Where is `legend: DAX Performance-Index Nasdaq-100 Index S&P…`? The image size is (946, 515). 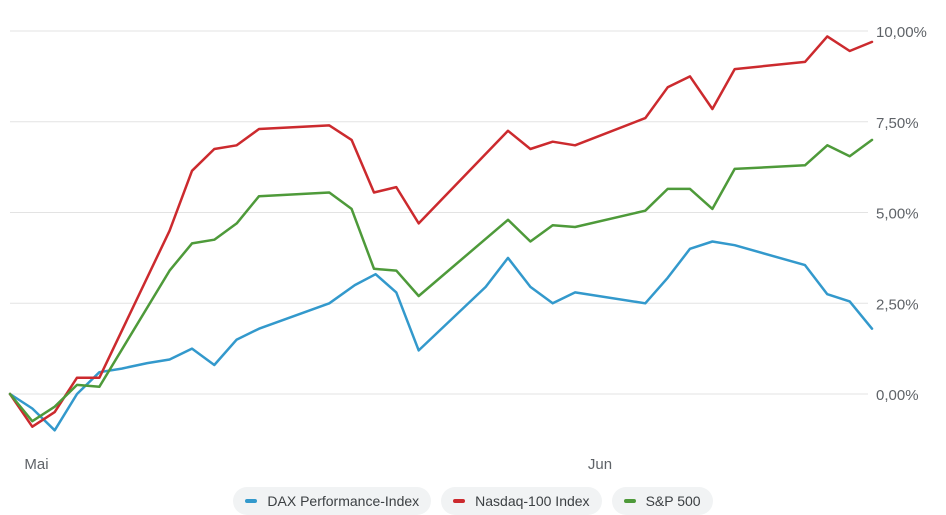 legend: DAX Performance-Index Nasdaq-100 Index S&P… is located at coordinates (473, 501).